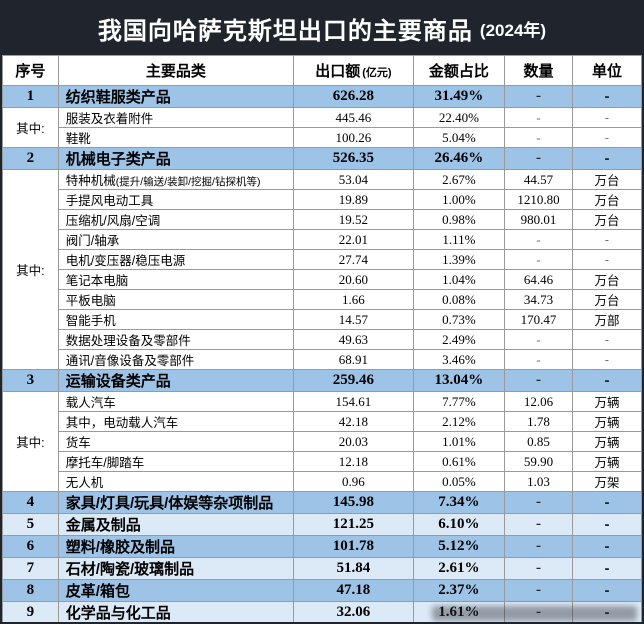 The width and height of the screenshot is (644, 624). Describe the element at coordinates (353, 339) in the screenshot. I see `export-value-cell: 49.63` at that location.